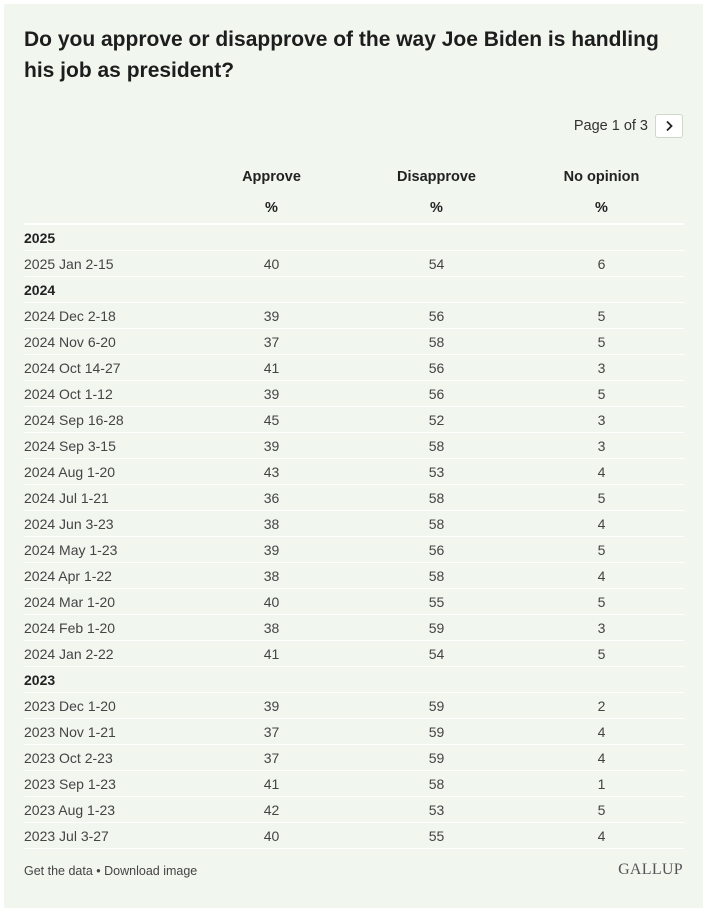 This screenshot has width=707, height=912. What do you see at coordinates (436, 176) in the screenshot?
I see `column-header-disapprove: Disapprove` at bounding box center [436, 176].